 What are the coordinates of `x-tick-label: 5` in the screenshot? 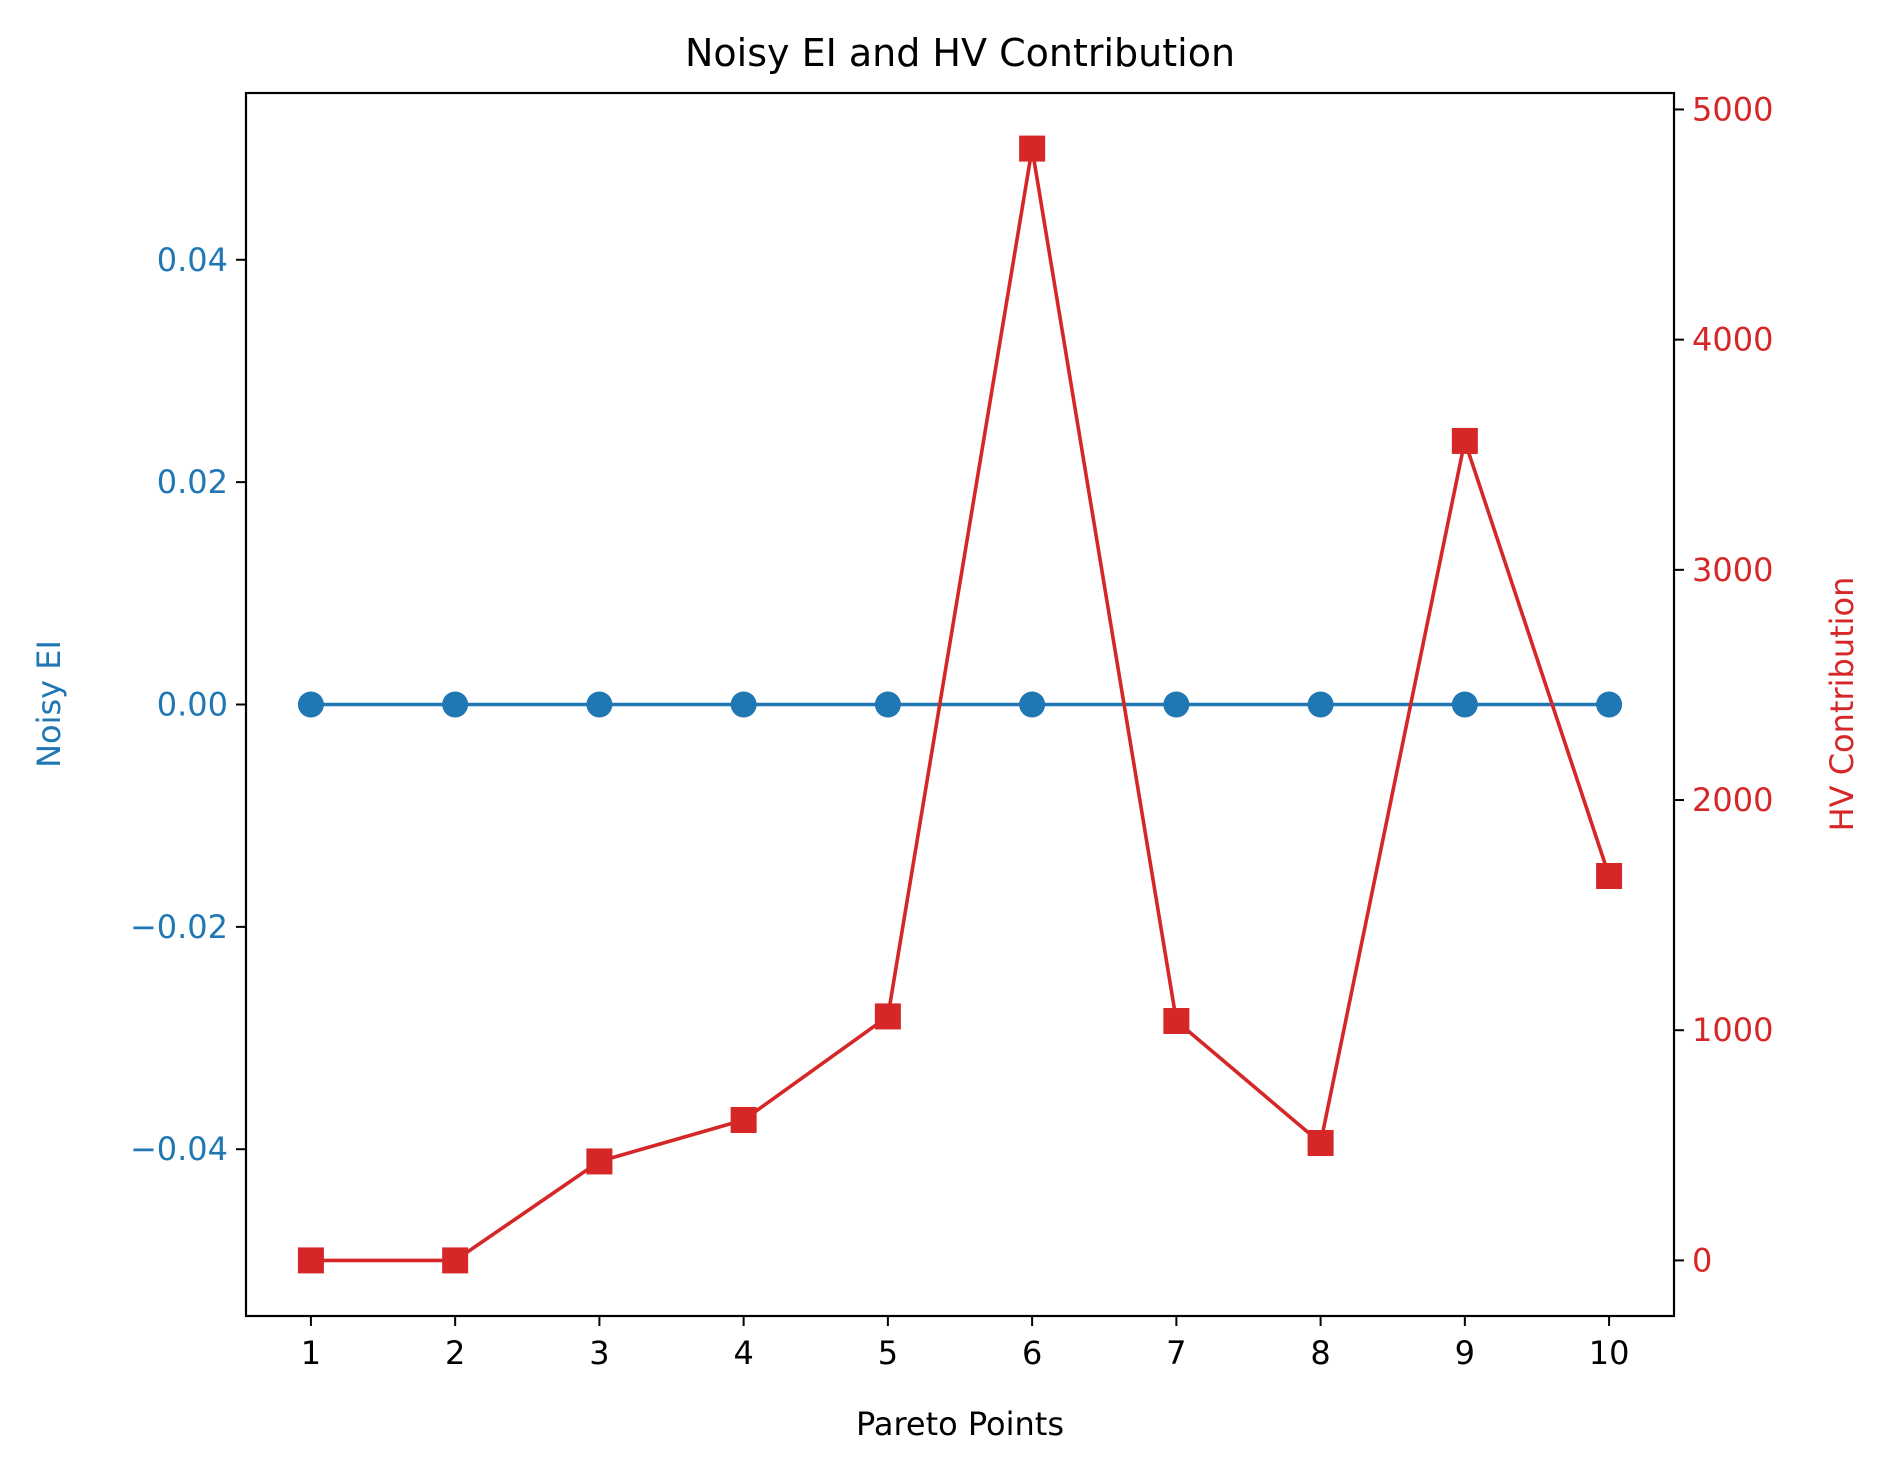 It's located at (888, 1353).